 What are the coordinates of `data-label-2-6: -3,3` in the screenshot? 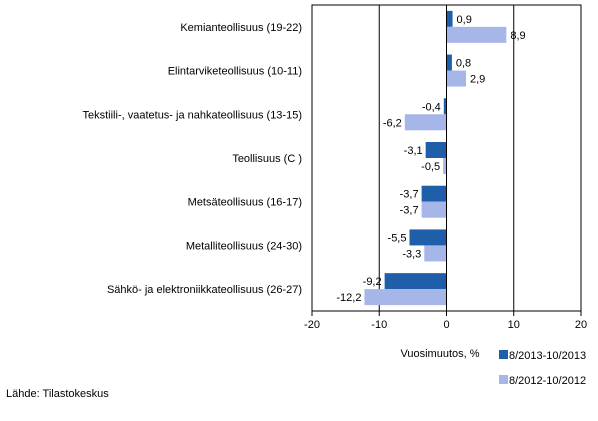 It's located at (411, 254).